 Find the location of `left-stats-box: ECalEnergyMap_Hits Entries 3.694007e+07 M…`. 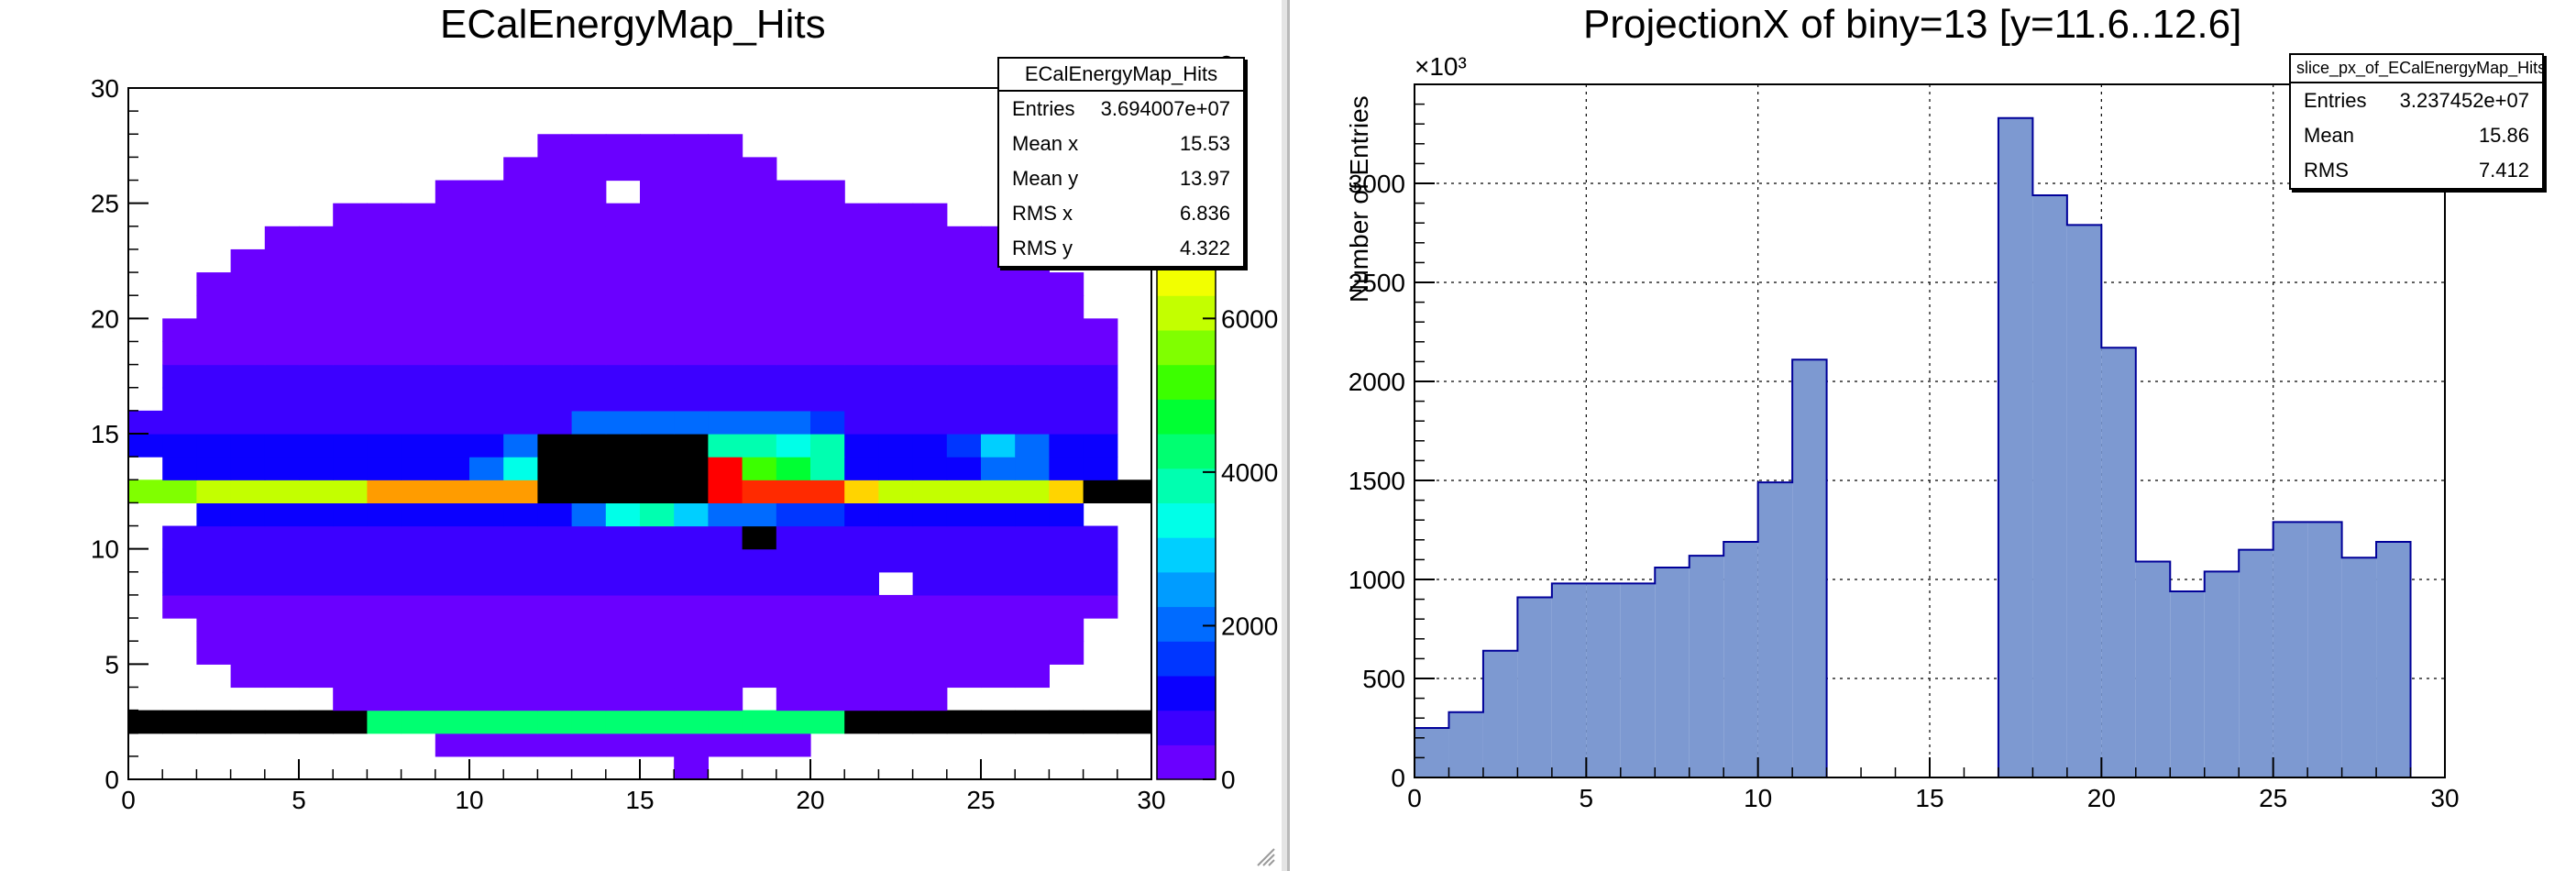

left-stats-box: ECalEnergyMap_Hits Entries 3.694007e+07 M… is located at coordinates (1121, 162).